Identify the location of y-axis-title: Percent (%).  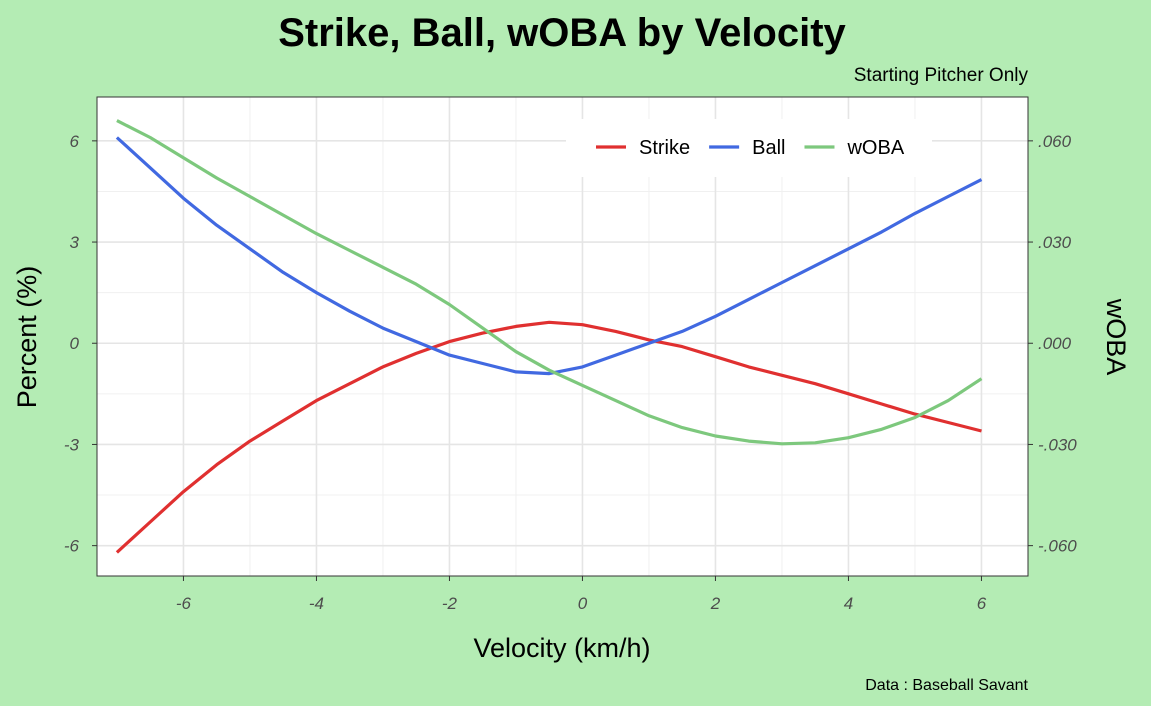
(27, 337).